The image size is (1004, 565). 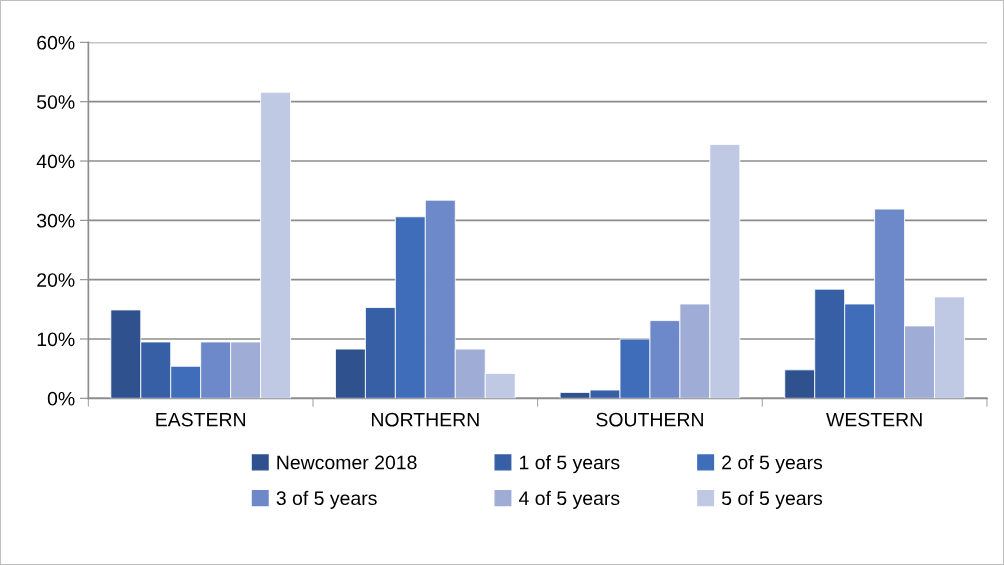 What do you see at coordinates (56, 102) in the screenshot?
I see `y-tick-label: 50%` at bounding box center [56, 102].